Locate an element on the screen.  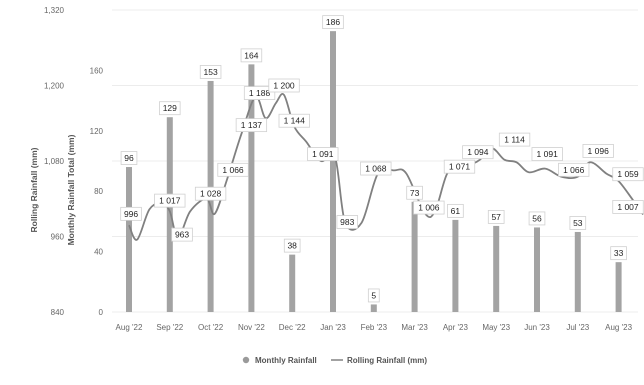
line-label-text: 963 is located at coordinates (182, 235).